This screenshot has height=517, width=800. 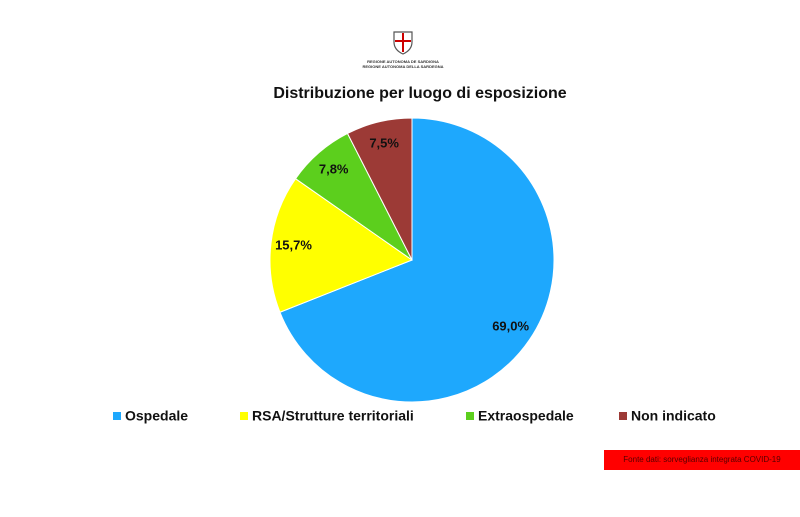 I want to click on legend-label: Extraospedale, so click(x=526, y=416).